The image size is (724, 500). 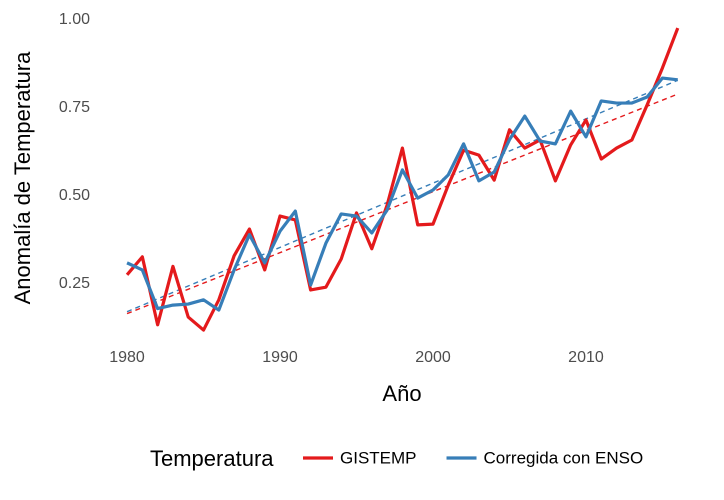 What do you see at coordinates (280, 357) in the screenshot?
I see `x-tick-label: 1990` at bounding box center [280, 357].